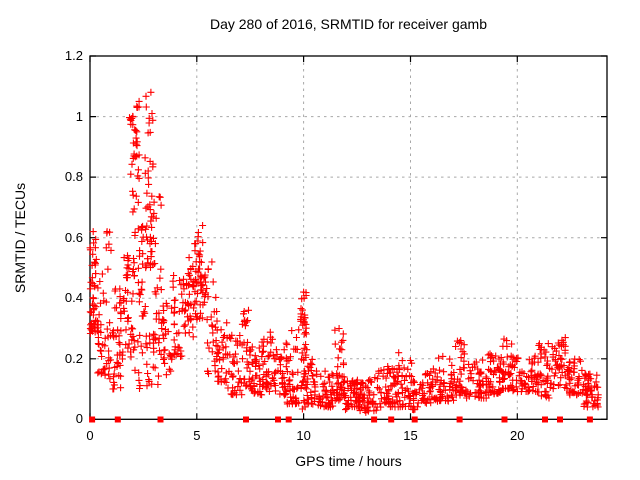 The height and width of the screenshot is (480, 640). Describe the element at coordinates (197, 435) in the screenshot. I see `x-tick-label: 5` at that location.